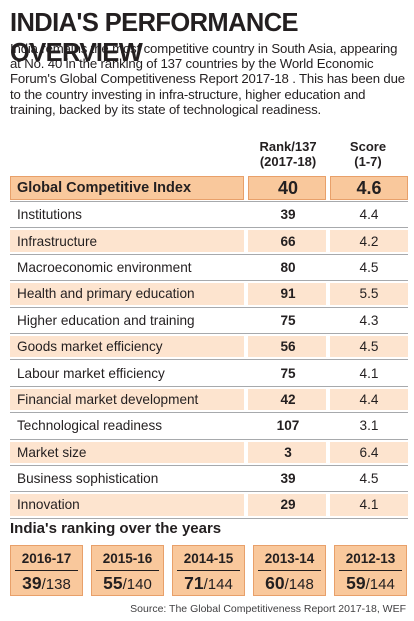 This screenshot has width=414, height=621. I want to click on table-row: Financial market development 42 4.4, so click(209, 400).